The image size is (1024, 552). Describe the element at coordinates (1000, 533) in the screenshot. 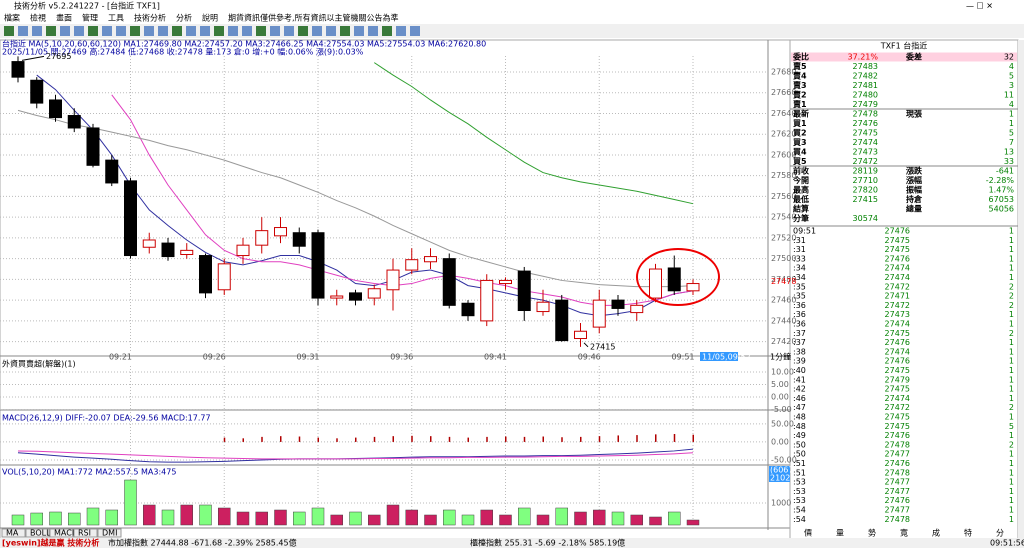

I see `side-tab: 分` at that location.